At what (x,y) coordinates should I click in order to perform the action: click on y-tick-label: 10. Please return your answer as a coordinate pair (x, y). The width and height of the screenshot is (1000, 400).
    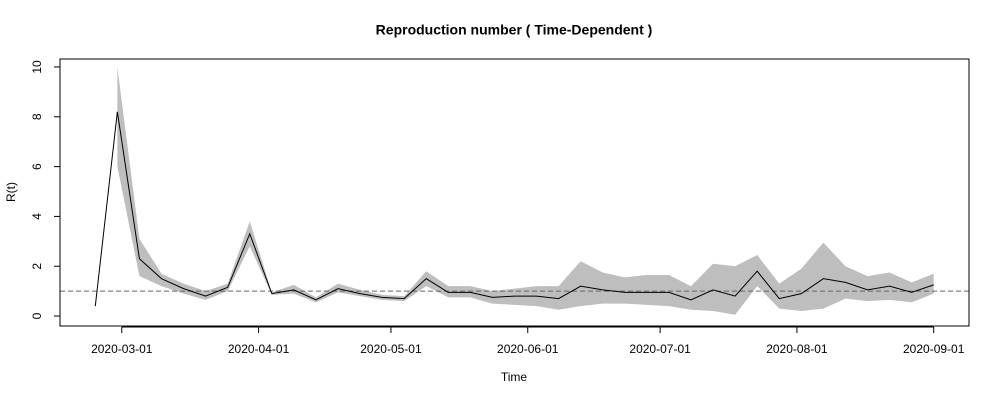
    Looking at the image, I should click on (37, 67).